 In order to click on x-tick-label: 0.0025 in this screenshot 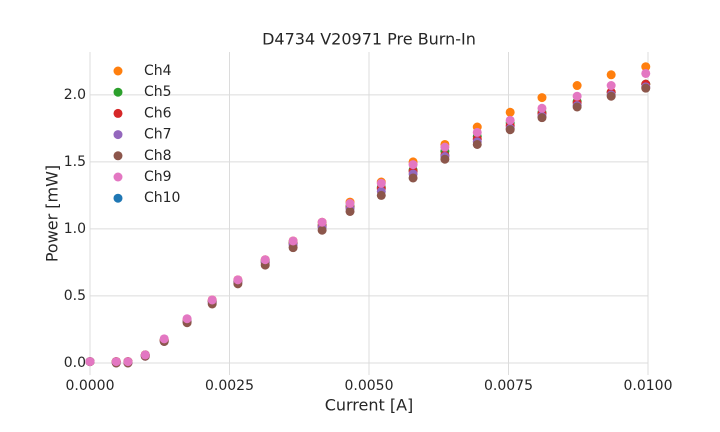, I will do `click(229, 386)`.